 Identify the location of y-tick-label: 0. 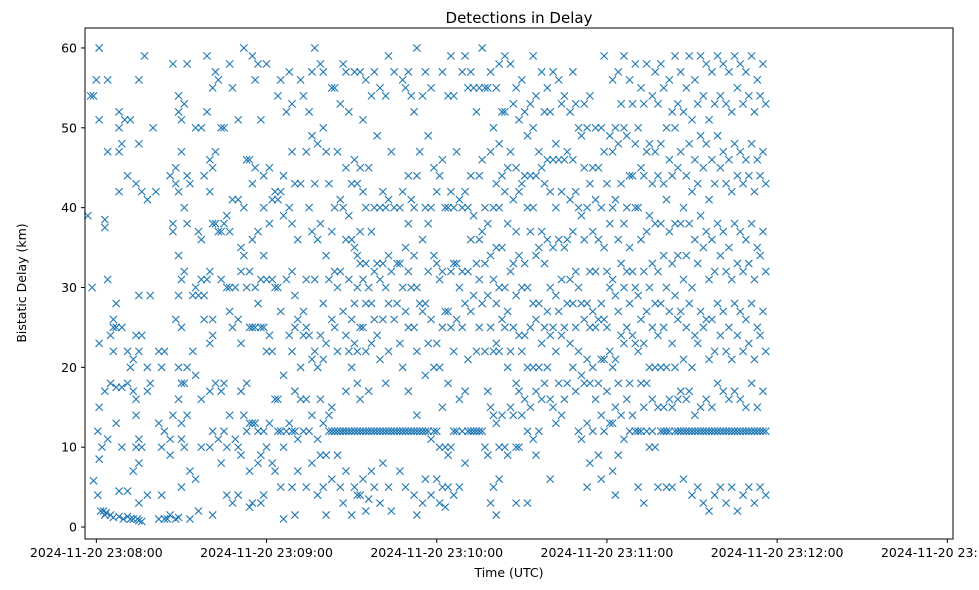
(73, 527).